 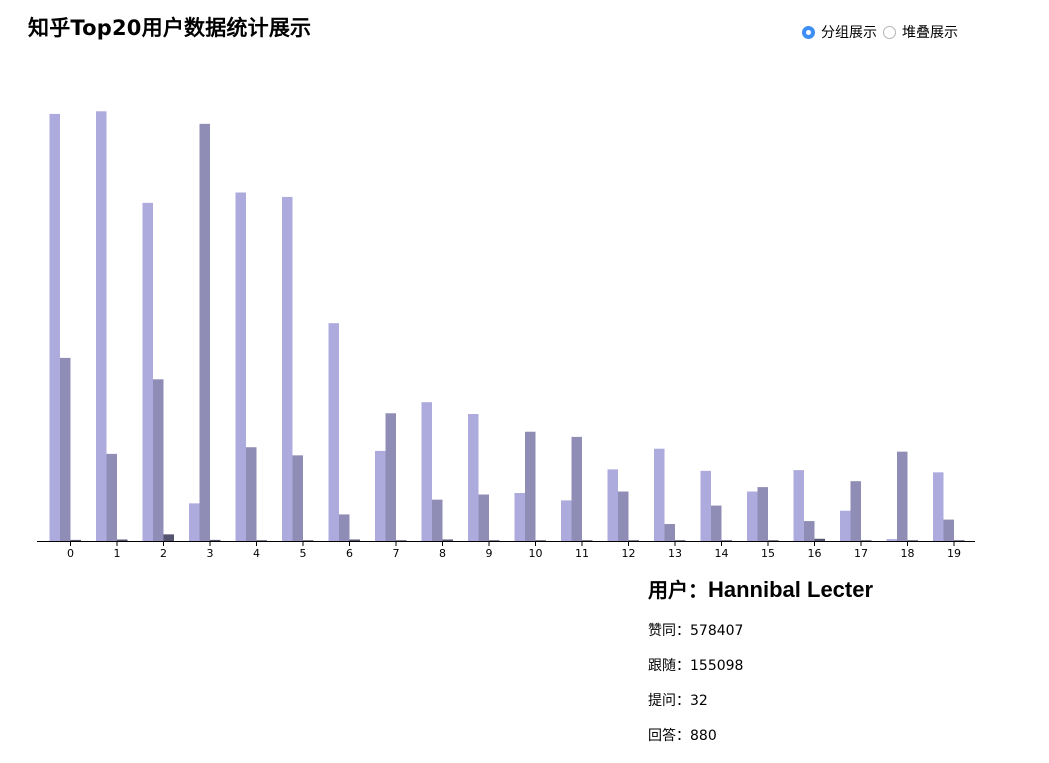 I want to click on x-tick-label-11: 11, so click(x=582, y=553).